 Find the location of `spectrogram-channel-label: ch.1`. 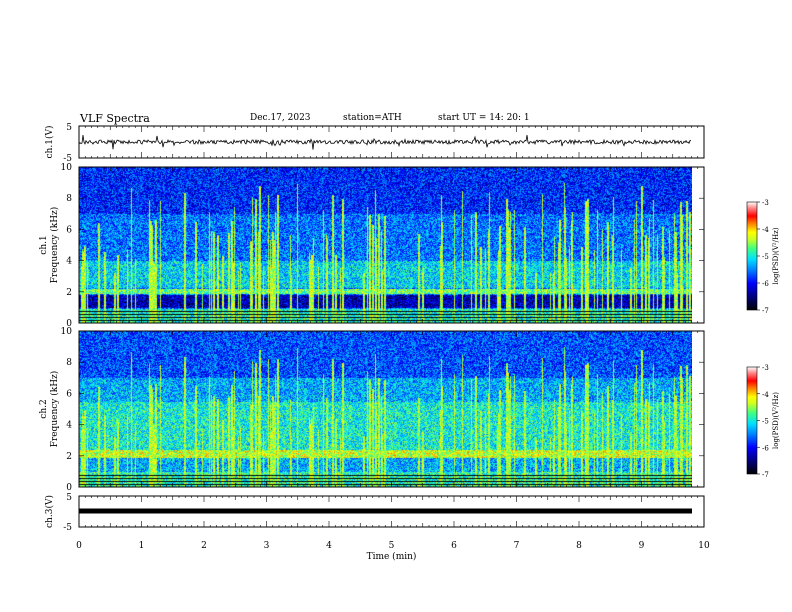

spectrogram-channel-label: ch.1 is located at coordinates (44, 244).